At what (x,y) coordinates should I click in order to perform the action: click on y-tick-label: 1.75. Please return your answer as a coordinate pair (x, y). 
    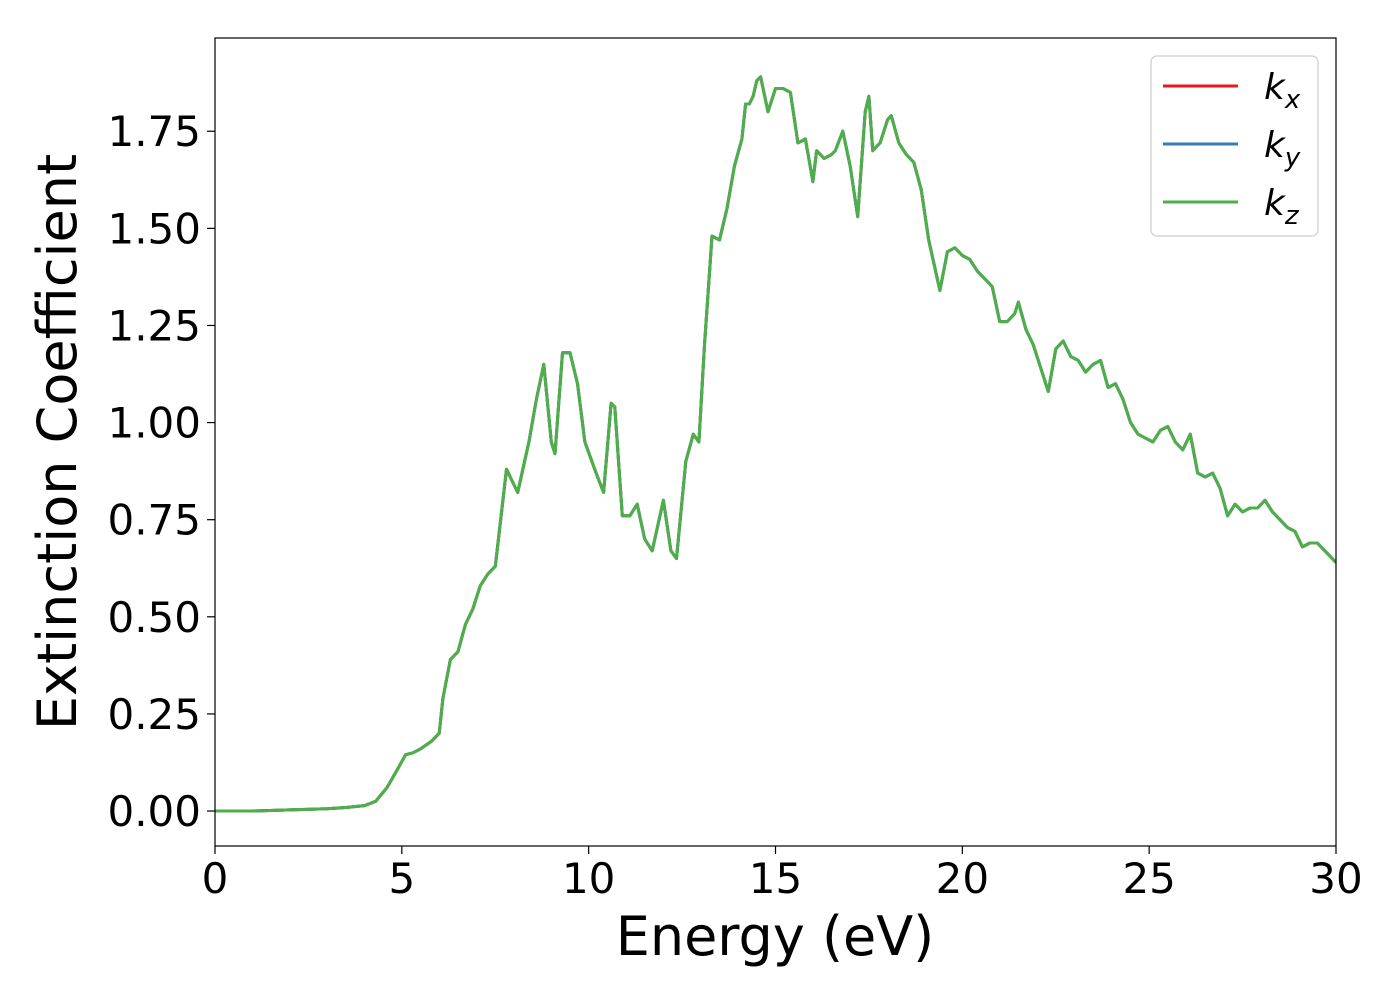
    Looking at the image, I should click on (154, 131).